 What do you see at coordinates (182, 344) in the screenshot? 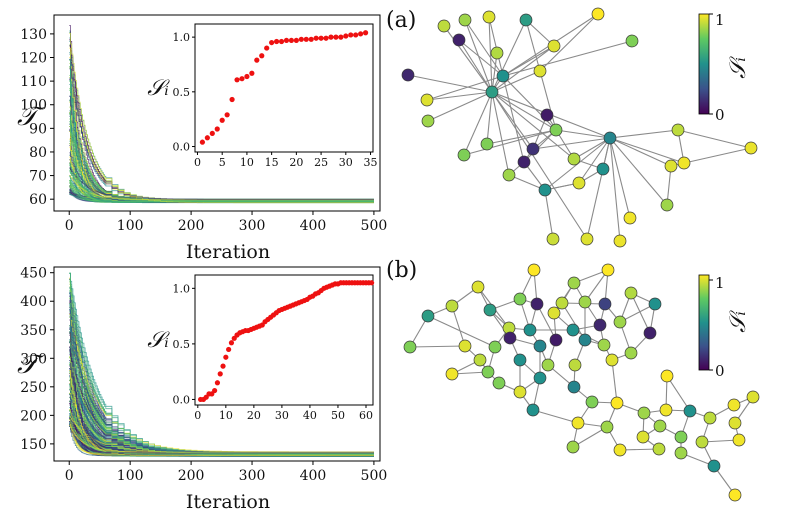
I see `bottom-inset-ytick-label: 0.5` at bounding box center [182, 344].